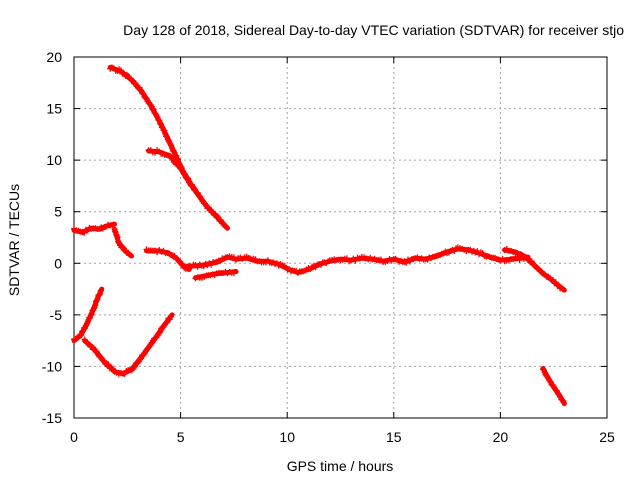 The height and width of the screenshot is (480, 640). I want to click on y-tick-label: 20, so click(54, 57).